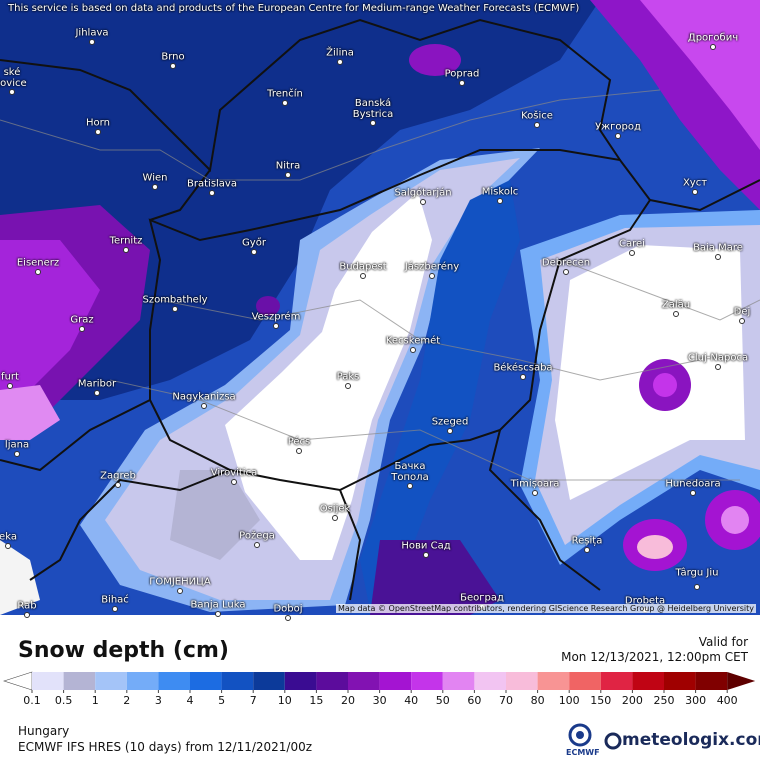  Describe the element at coordinates (257, 536) in the screenshot. I see `place-label: Požega` at that location.